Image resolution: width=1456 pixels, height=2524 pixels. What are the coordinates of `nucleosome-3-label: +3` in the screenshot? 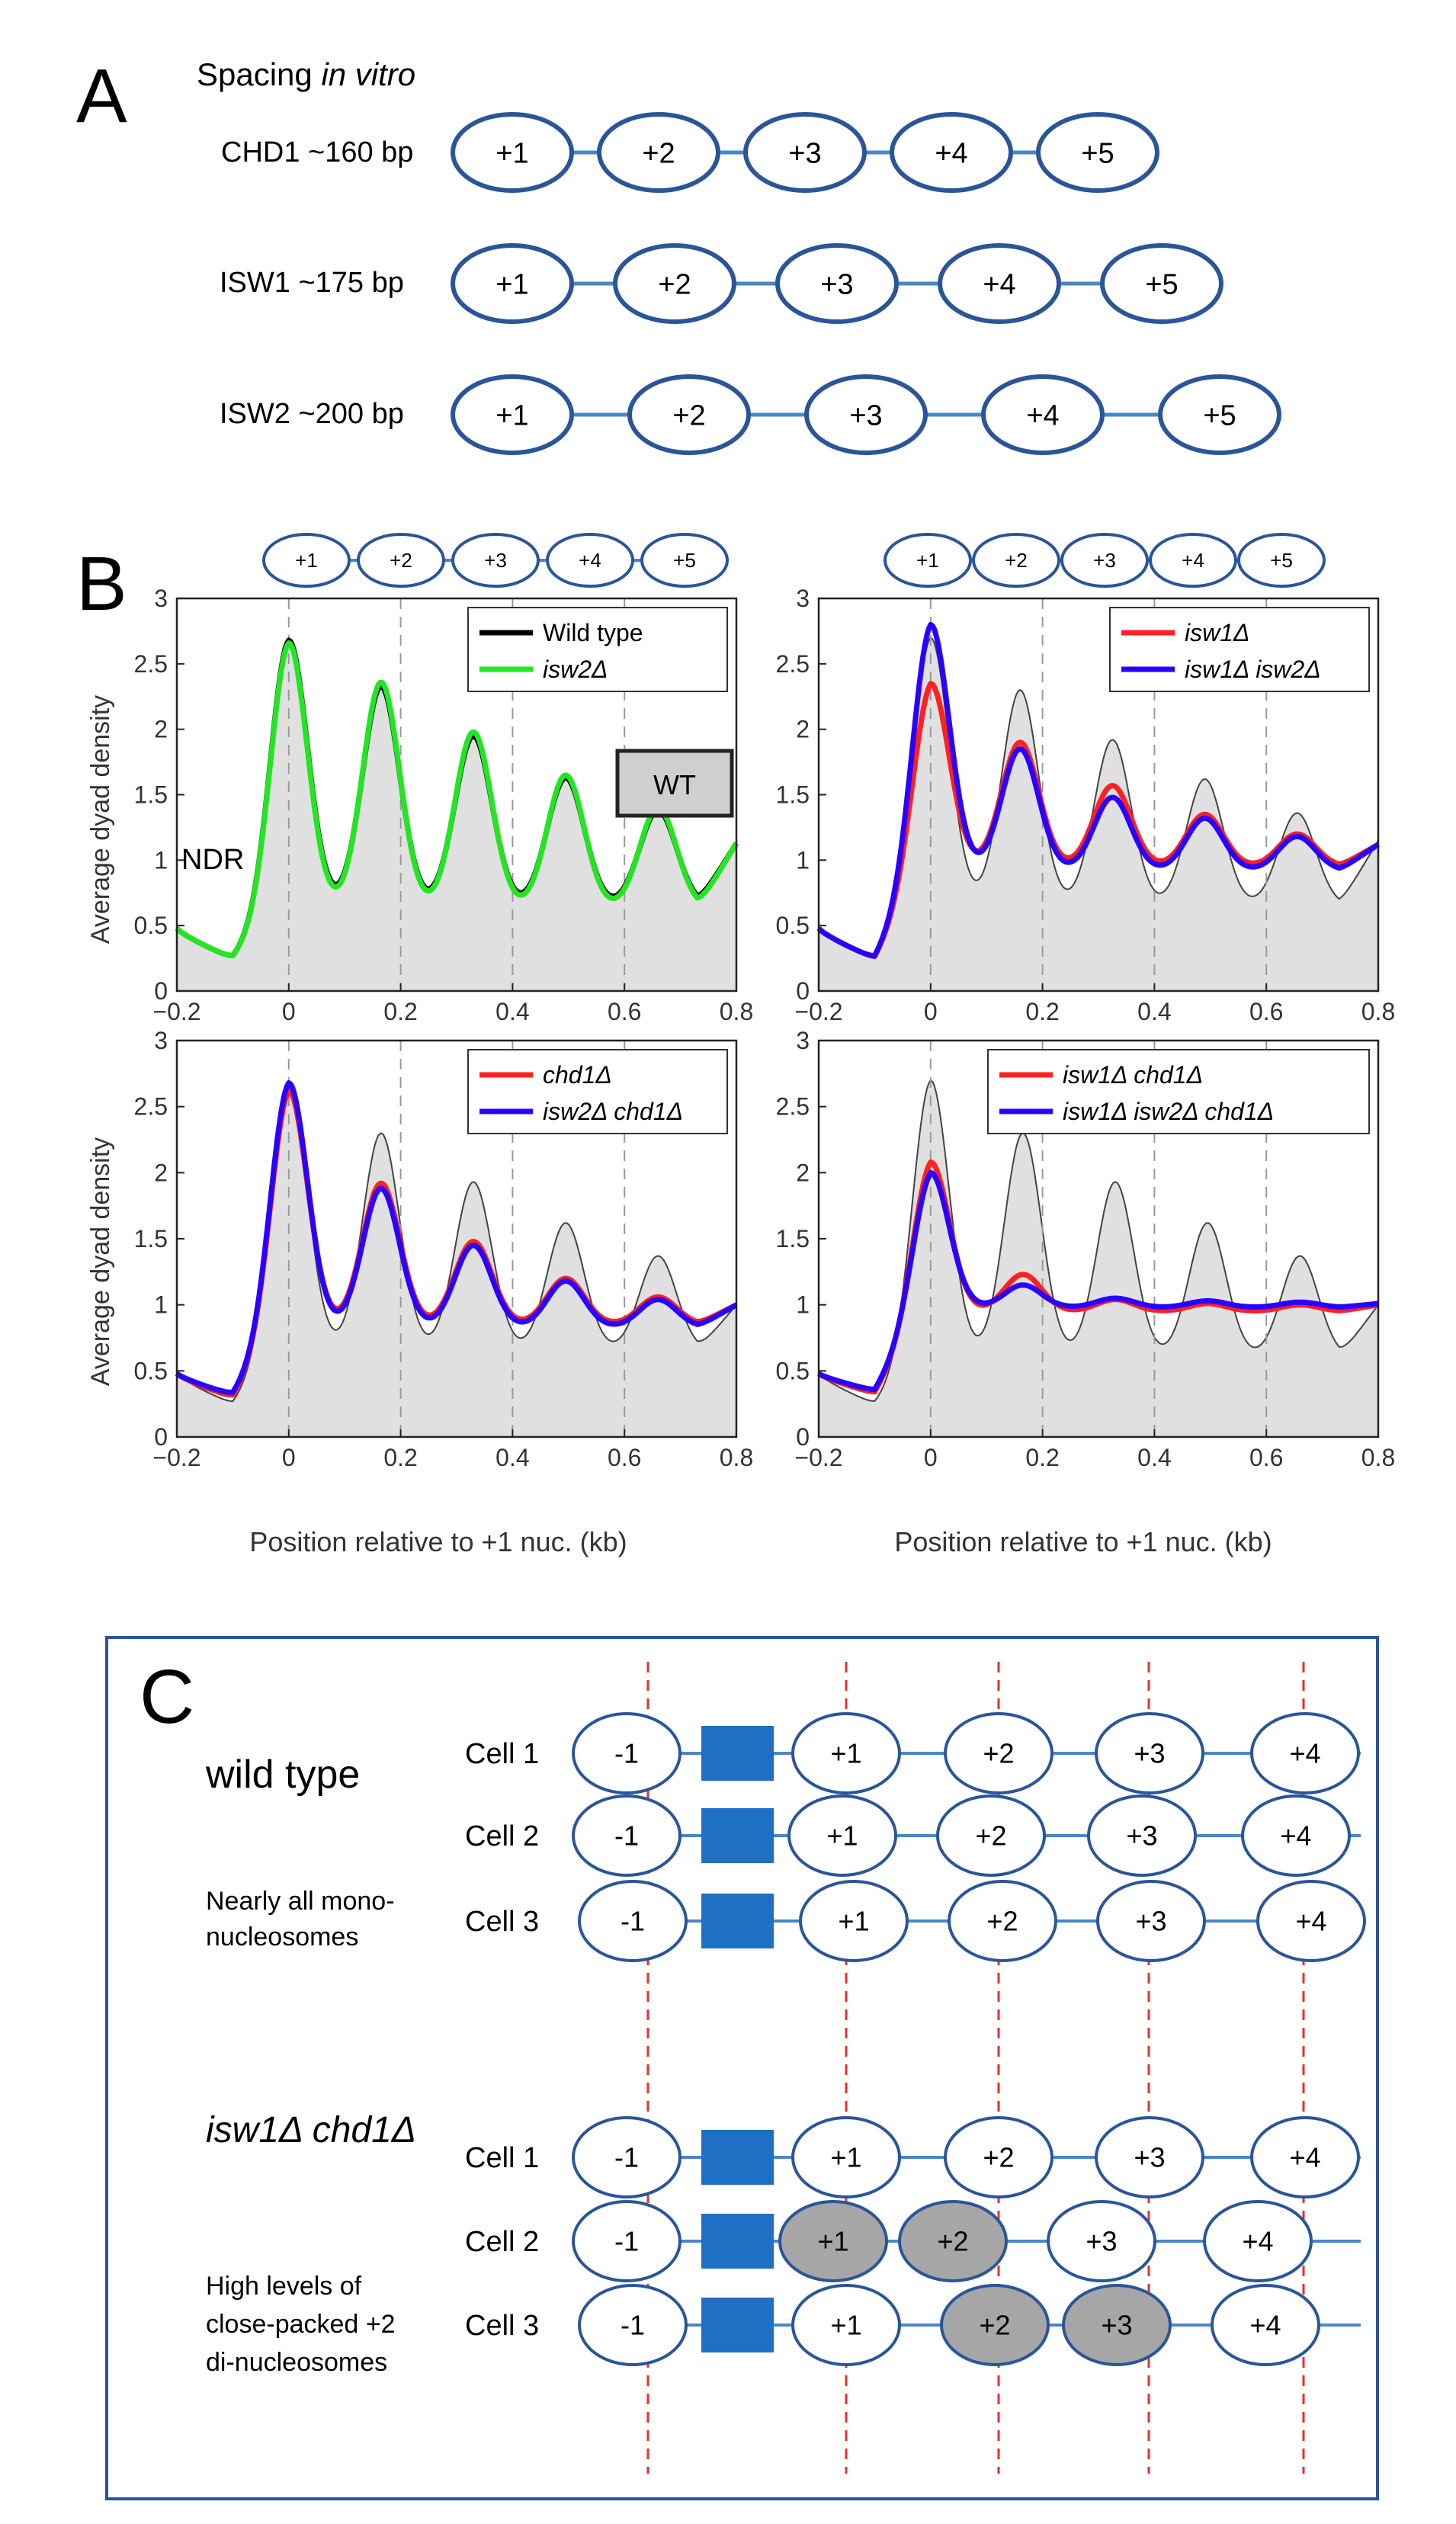 It's located at (804, 153).